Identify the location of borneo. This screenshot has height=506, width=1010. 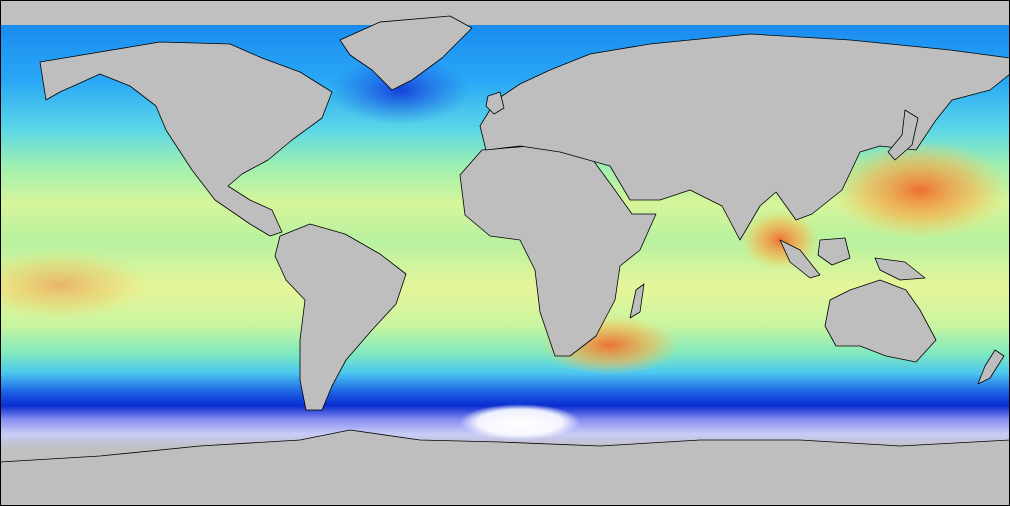
(834, 251).